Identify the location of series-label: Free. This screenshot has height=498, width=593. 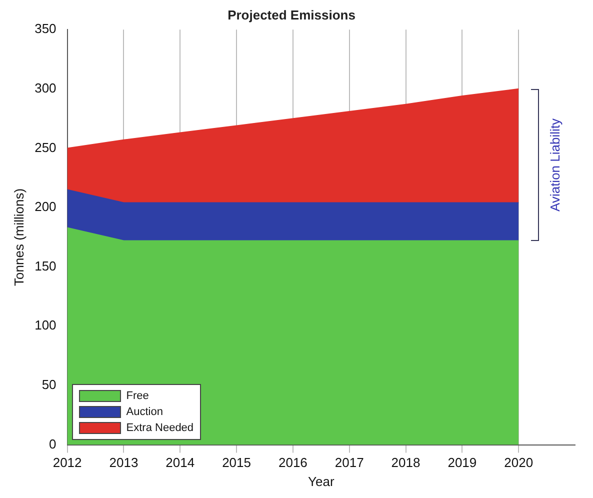
(137, 396).